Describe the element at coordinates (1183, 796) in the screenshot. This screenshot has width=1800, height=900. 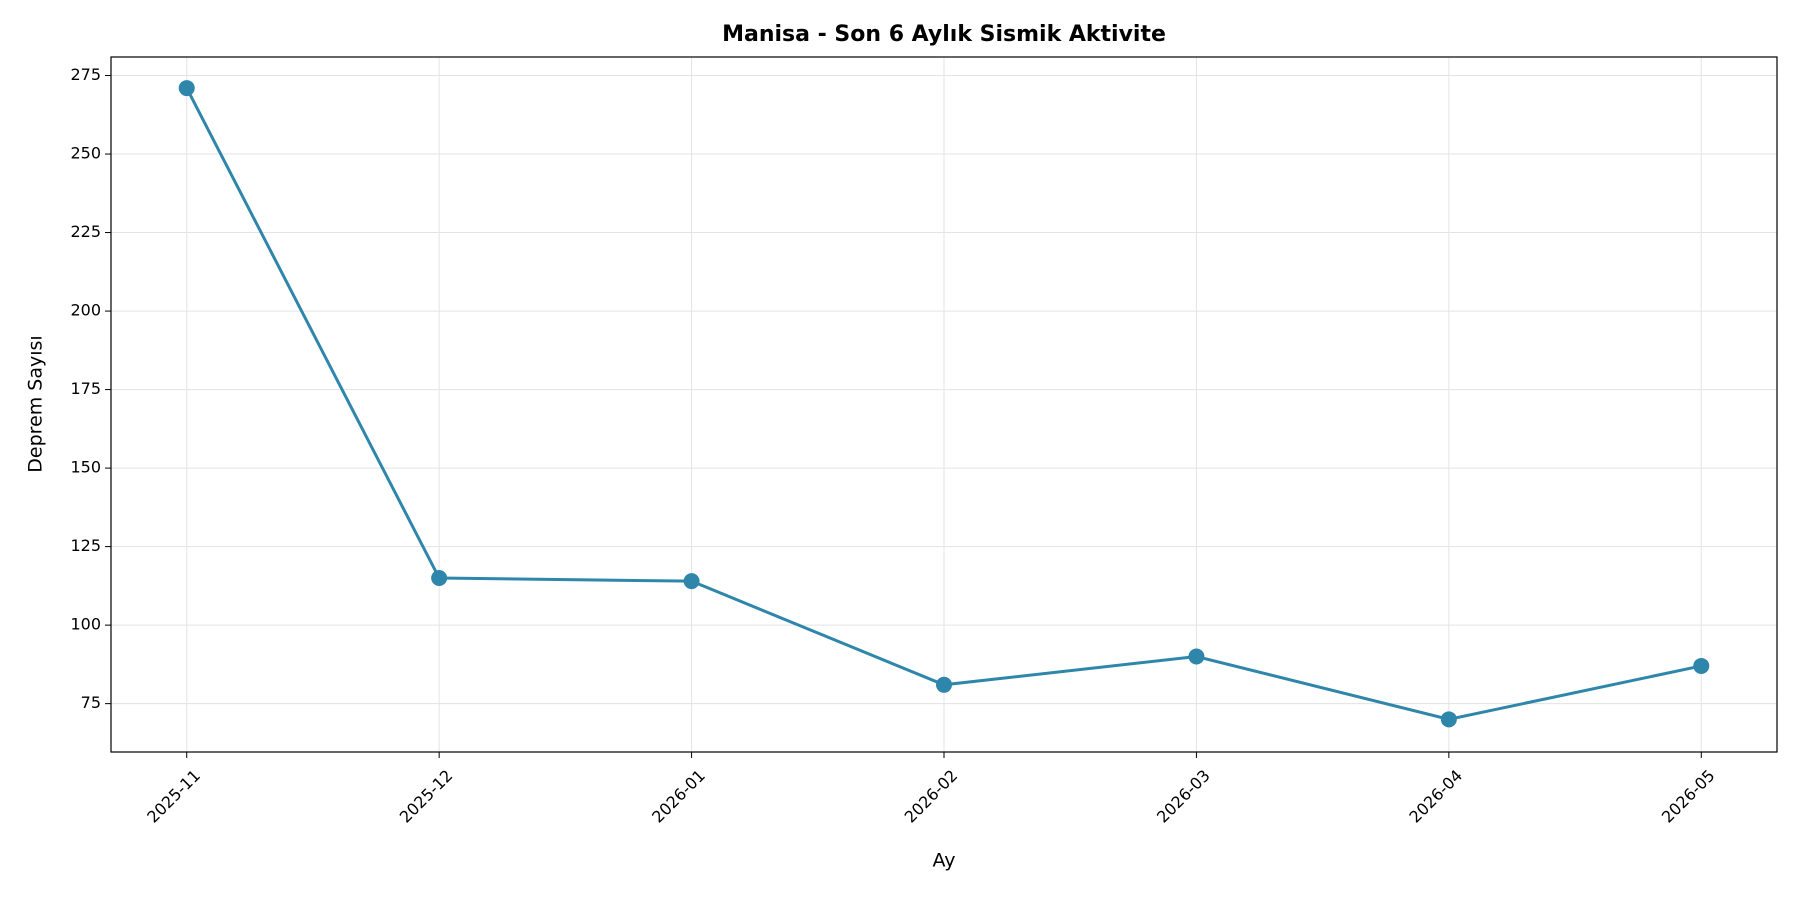
I see `x-tick-label: 2026-03` at that location.